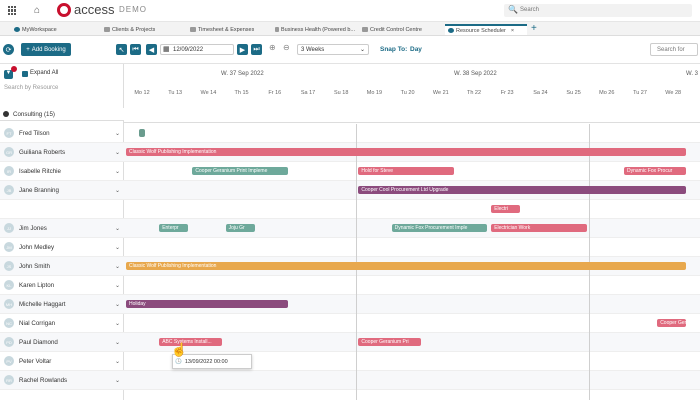 This screenshot has width=700, height=400. Describe the element at coordinates (142, 133) in the screenshot. I see `booking-bar` at that location.